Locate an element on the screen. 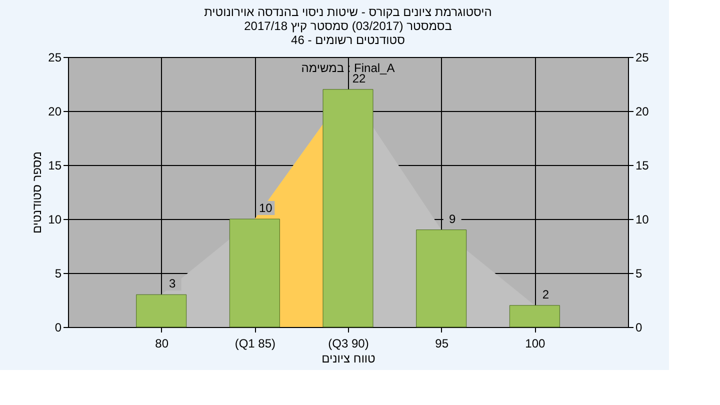 This screenshot has width=720, height=405. x-tick-label: 95 is located at coordinates (442, 343).